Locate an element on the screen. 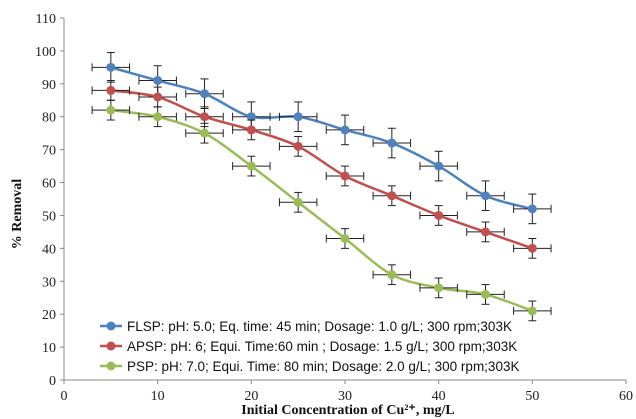 The width and height of the screenshot is (636, 419). y-tick-label: 40 is located at coordinates (49, 249).